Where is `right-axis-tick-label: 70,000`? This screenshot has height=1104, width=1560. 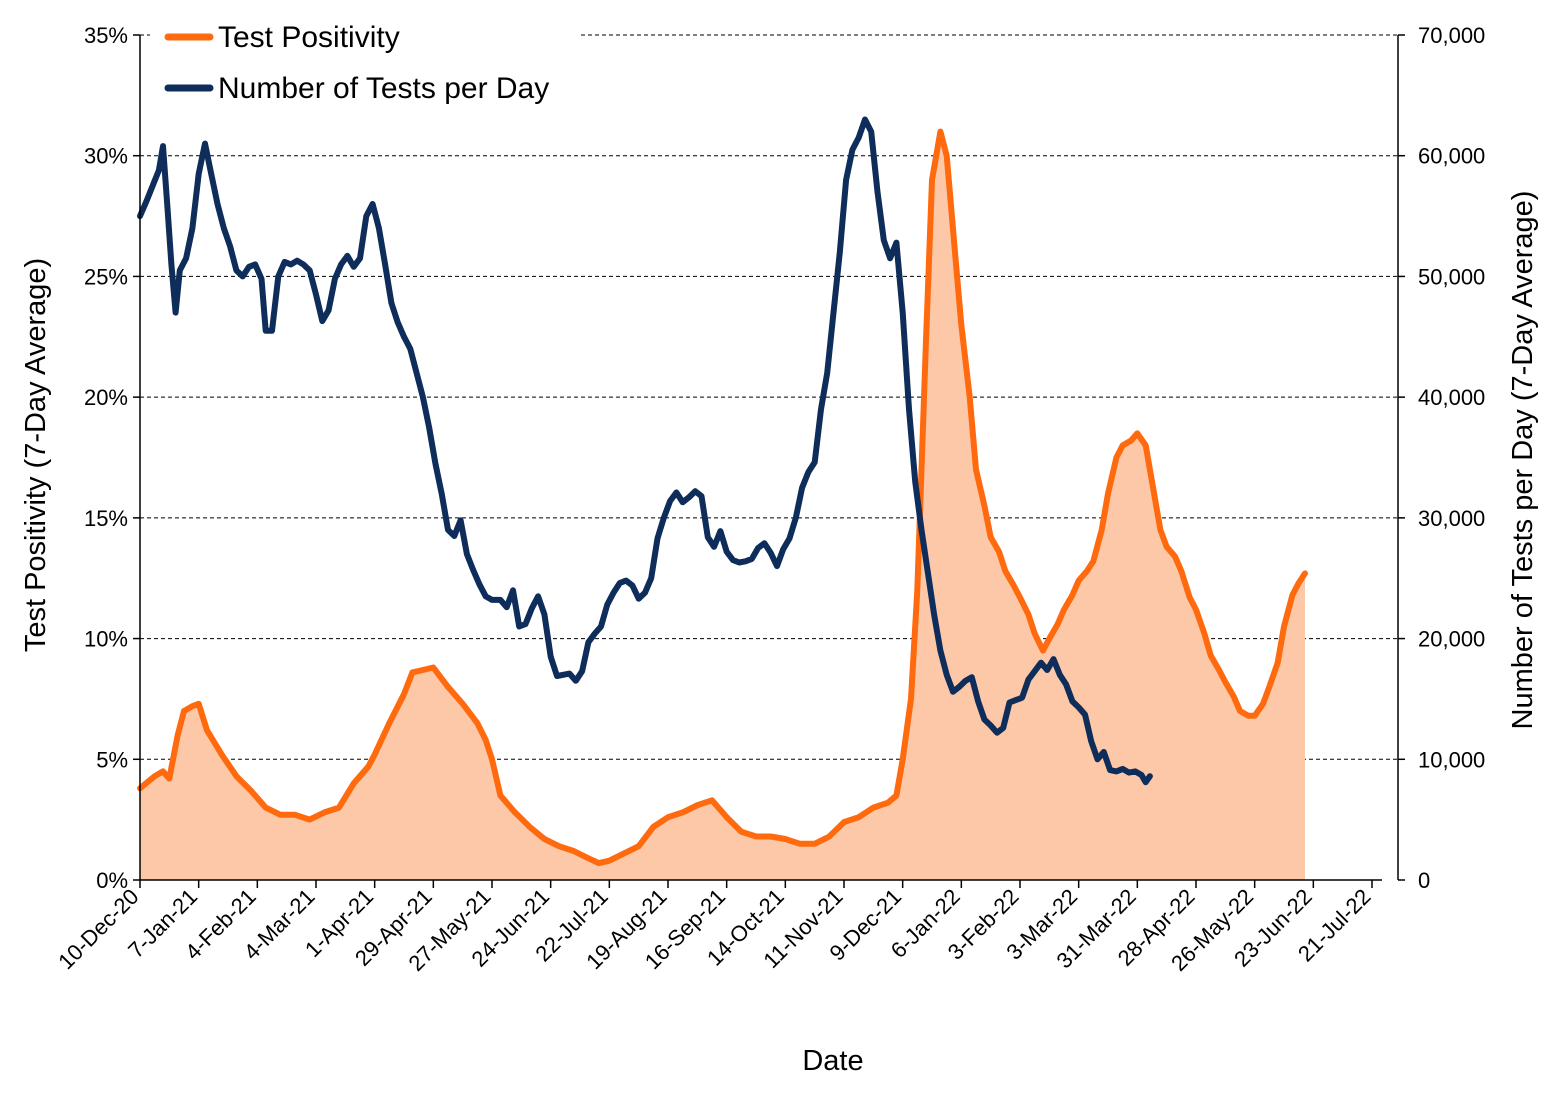
right-axis-tick-label: 70,000 is located at coordinates (1451, 35).